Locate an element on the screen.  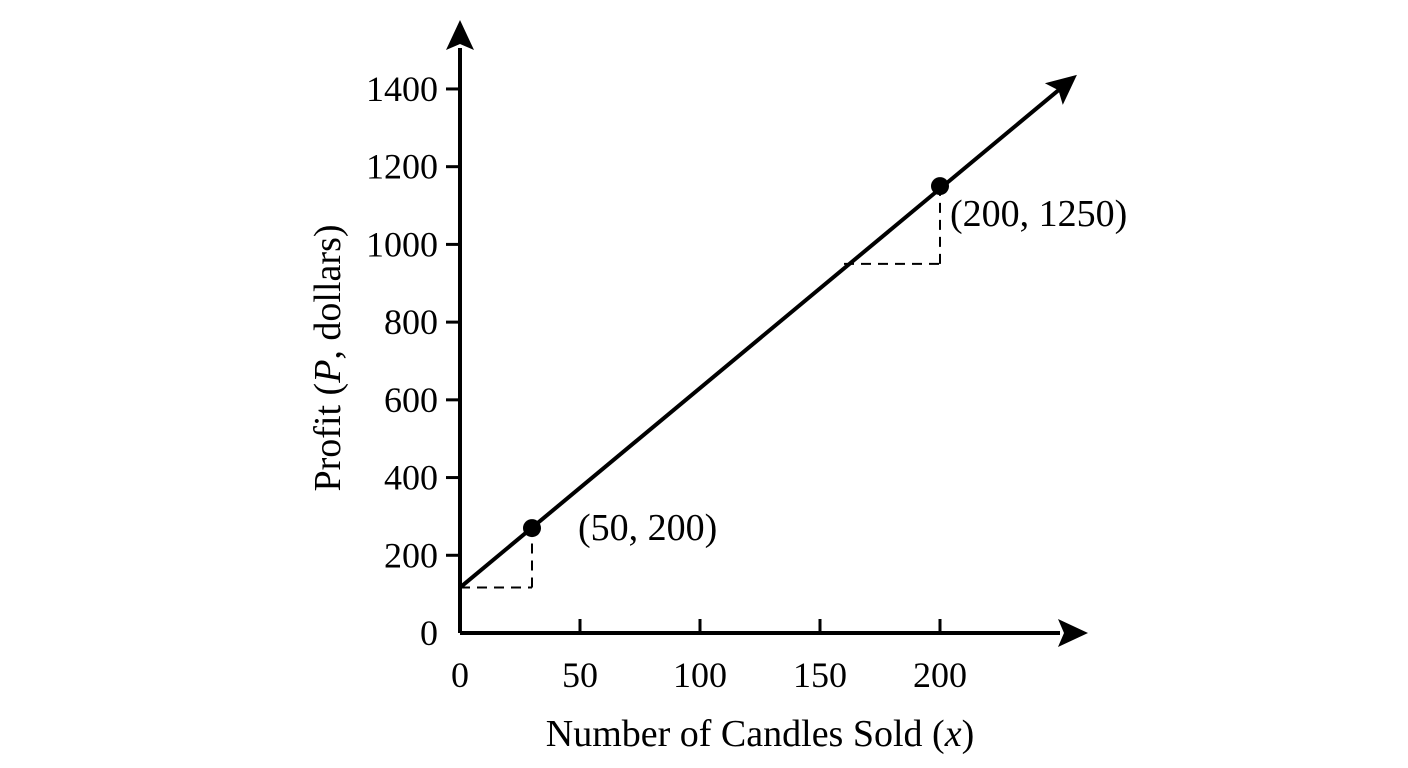
x-tick-label: 150 is located at coordinates (820, 675).